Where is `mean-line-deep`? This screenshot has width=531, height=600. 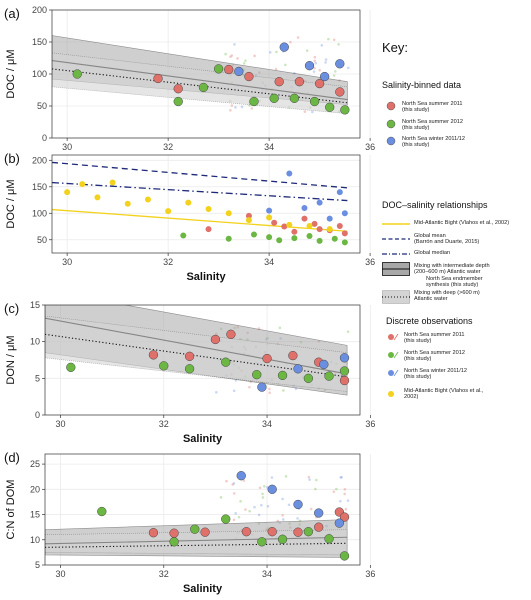
mean-line-deep is located at coordinates (196, 545).